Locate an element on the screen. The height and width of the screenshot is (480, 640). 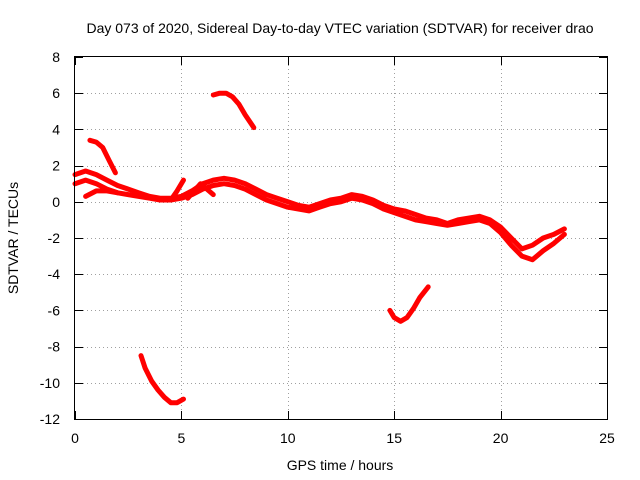
series-branch-early-high is located at coordinates (102, 156).